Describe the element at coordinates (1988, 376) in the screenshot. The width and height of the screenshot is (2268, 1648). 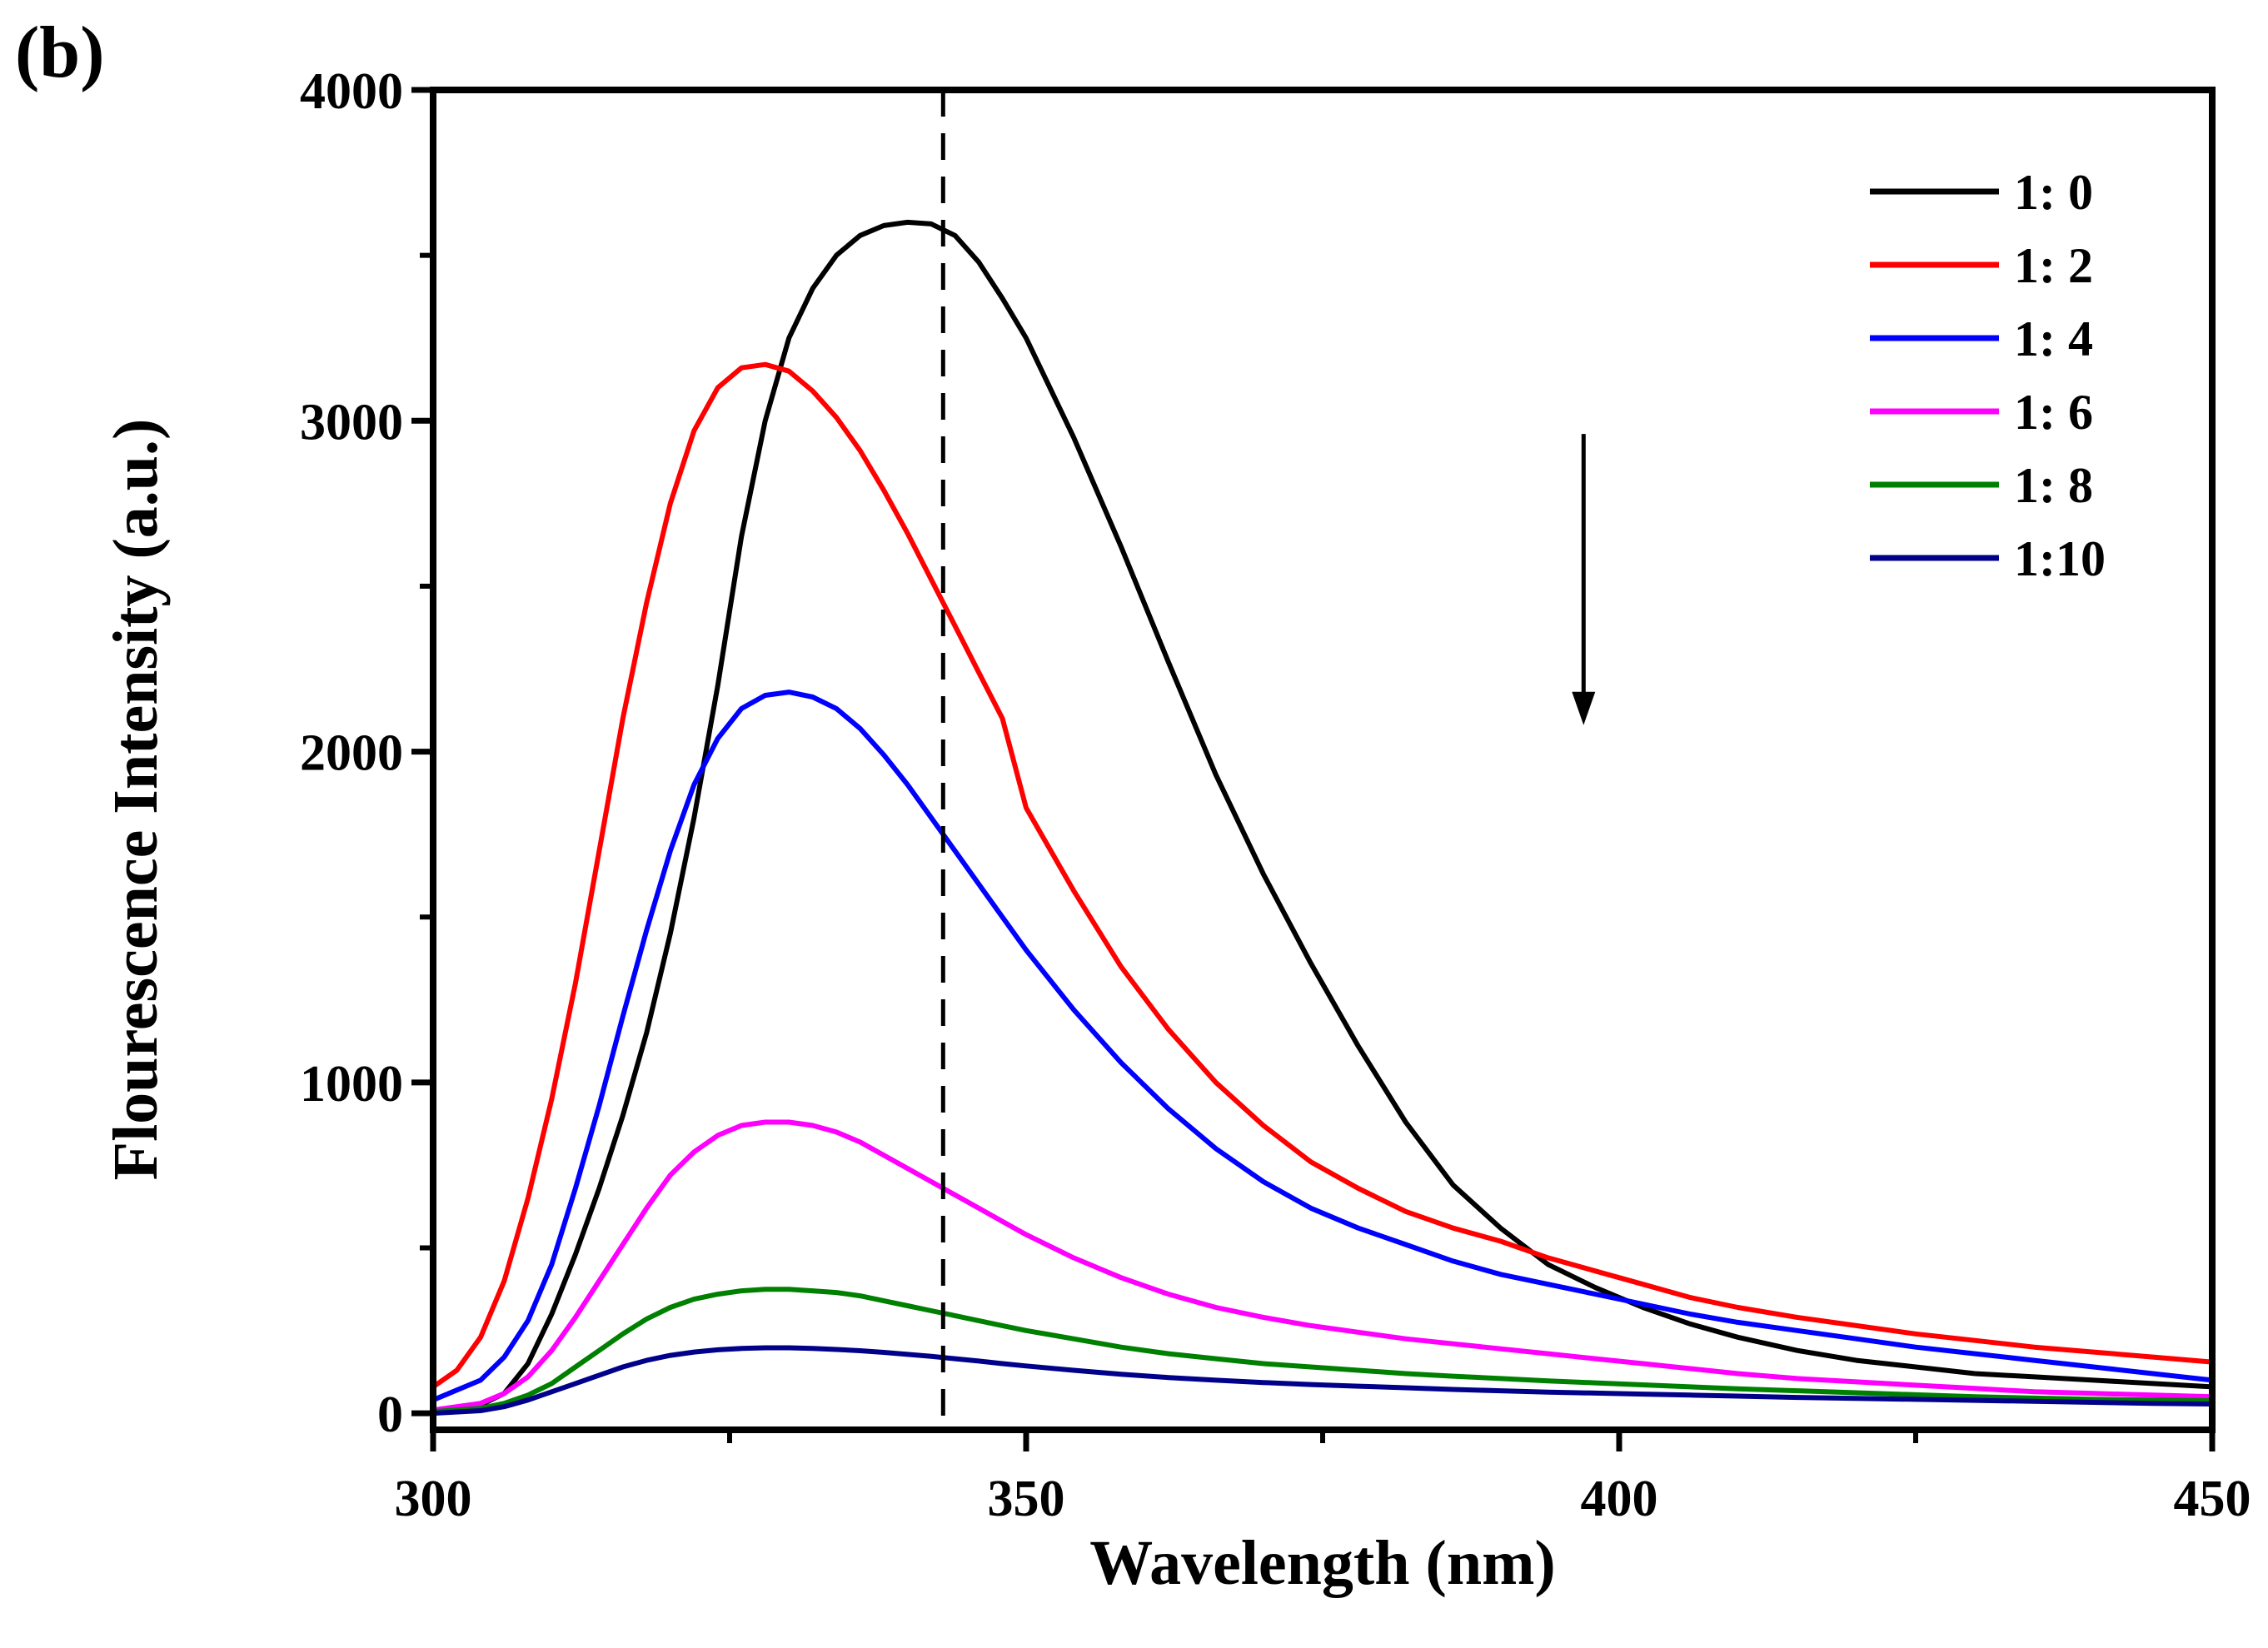
I see `legend: 1: 0 1: 2 1: 4 1: 6 1: 8 1:10` at that location.